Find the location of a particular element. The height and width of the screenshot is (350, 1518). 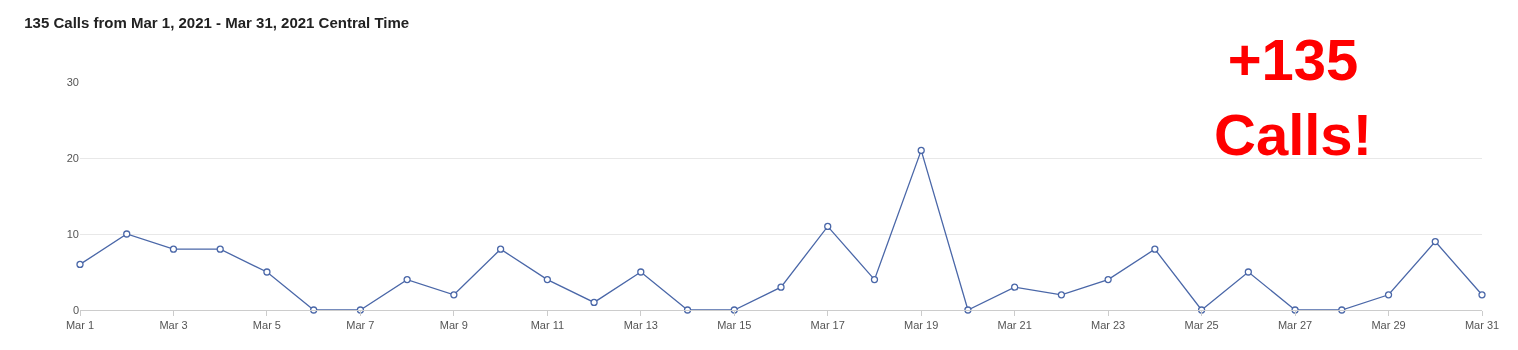

y-tick-label: 10 is located at coordinates (72, 233).